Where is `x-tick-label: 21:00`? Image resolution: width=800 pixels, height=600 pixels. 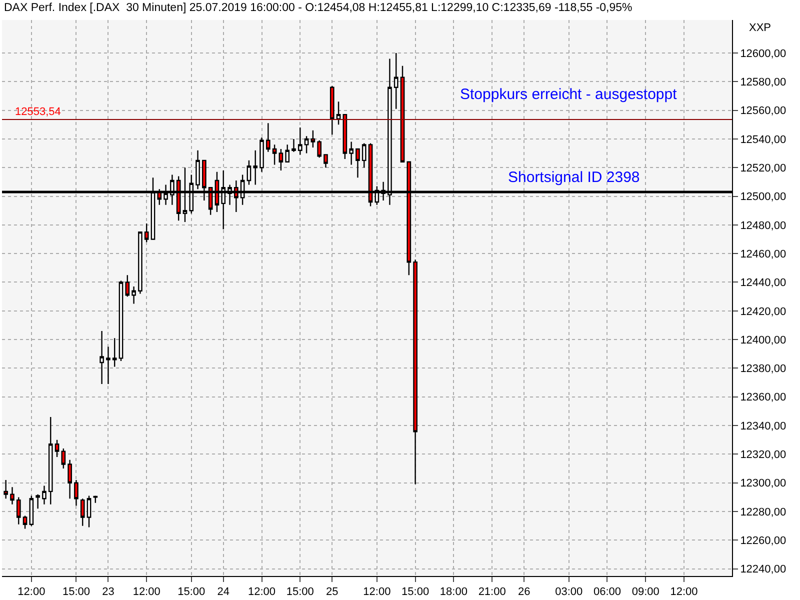
x-tick-label: 21:00 is located at coordinates (492, 592).